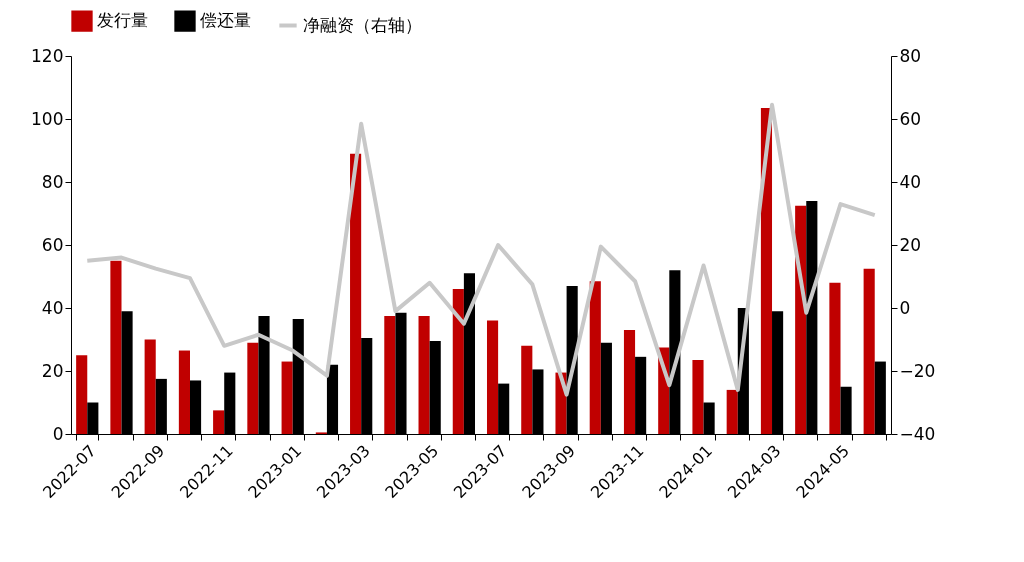 The image size is (1024, 562). What do you see at coordinates (362, 24) in the screenshot?
I see `legend-label: 净融资（右轴）` at bounding box center [362, 24].